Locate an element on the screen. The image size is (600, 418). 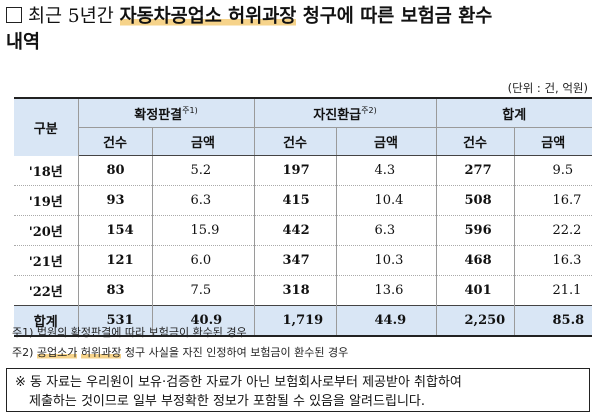
table-row: '21년 121 6.0 347 10.3 468 16.3 is located at coordinates (303, 260).